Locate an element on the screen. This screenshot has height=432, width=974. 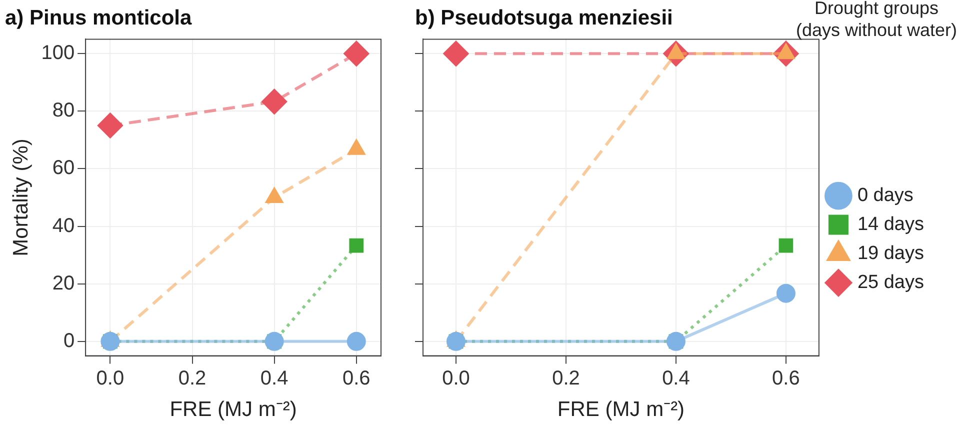
y-tick-label: 20 is located at coordinates (63, 283).